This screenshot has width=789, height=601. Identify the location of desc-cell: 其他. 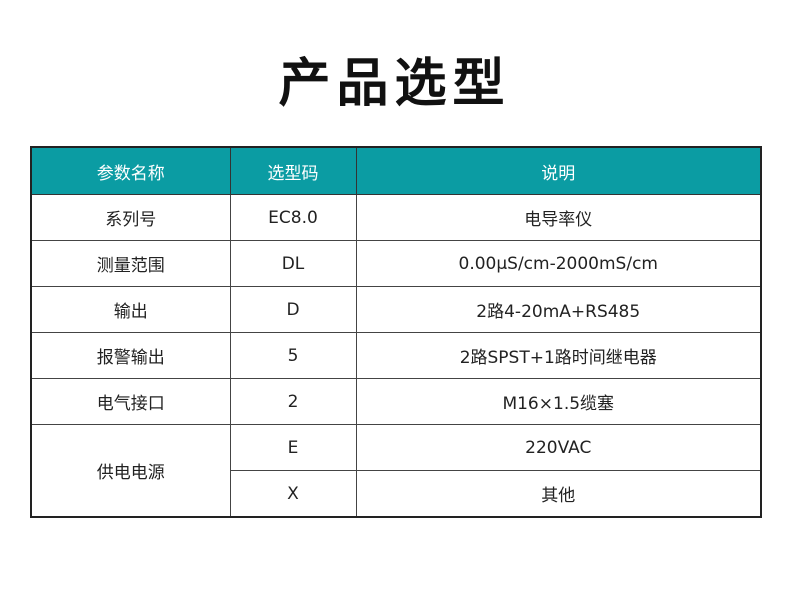
(558, 494).